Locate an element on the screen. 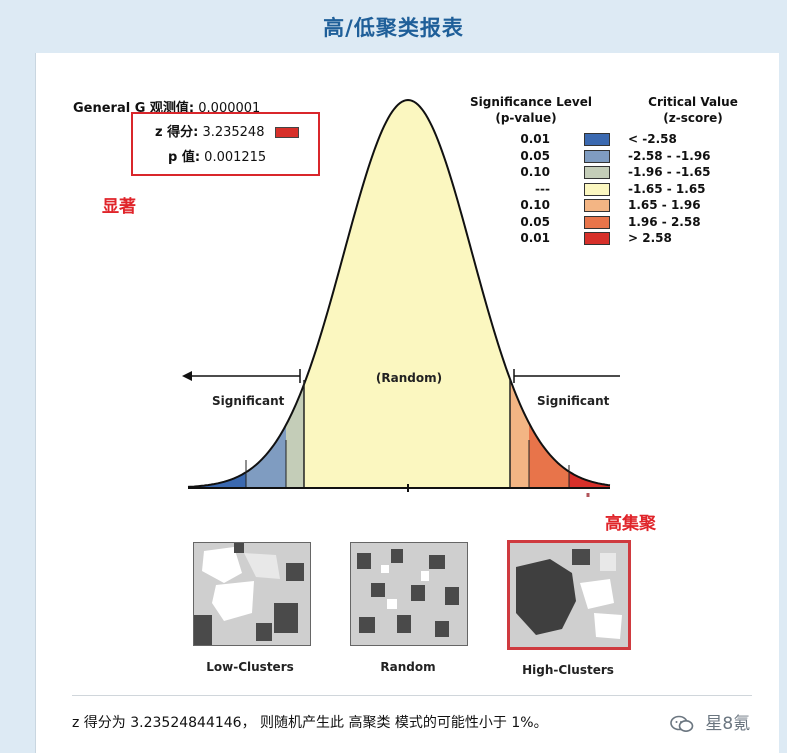  watermark-text: 星8氪 is located at coordinates (728, 724).